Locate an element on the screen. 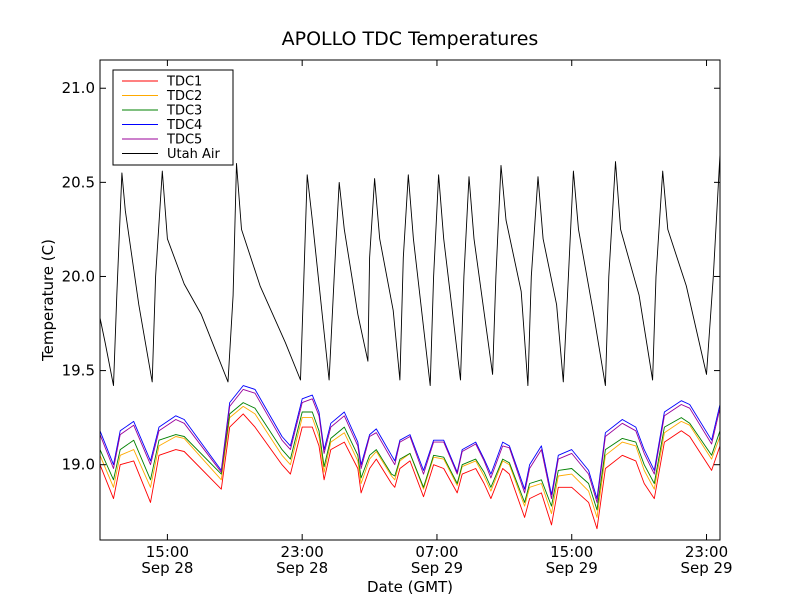 The image size is (800, 600). y-axis-label: Temperature (C) is located at coordinates (48, 300).